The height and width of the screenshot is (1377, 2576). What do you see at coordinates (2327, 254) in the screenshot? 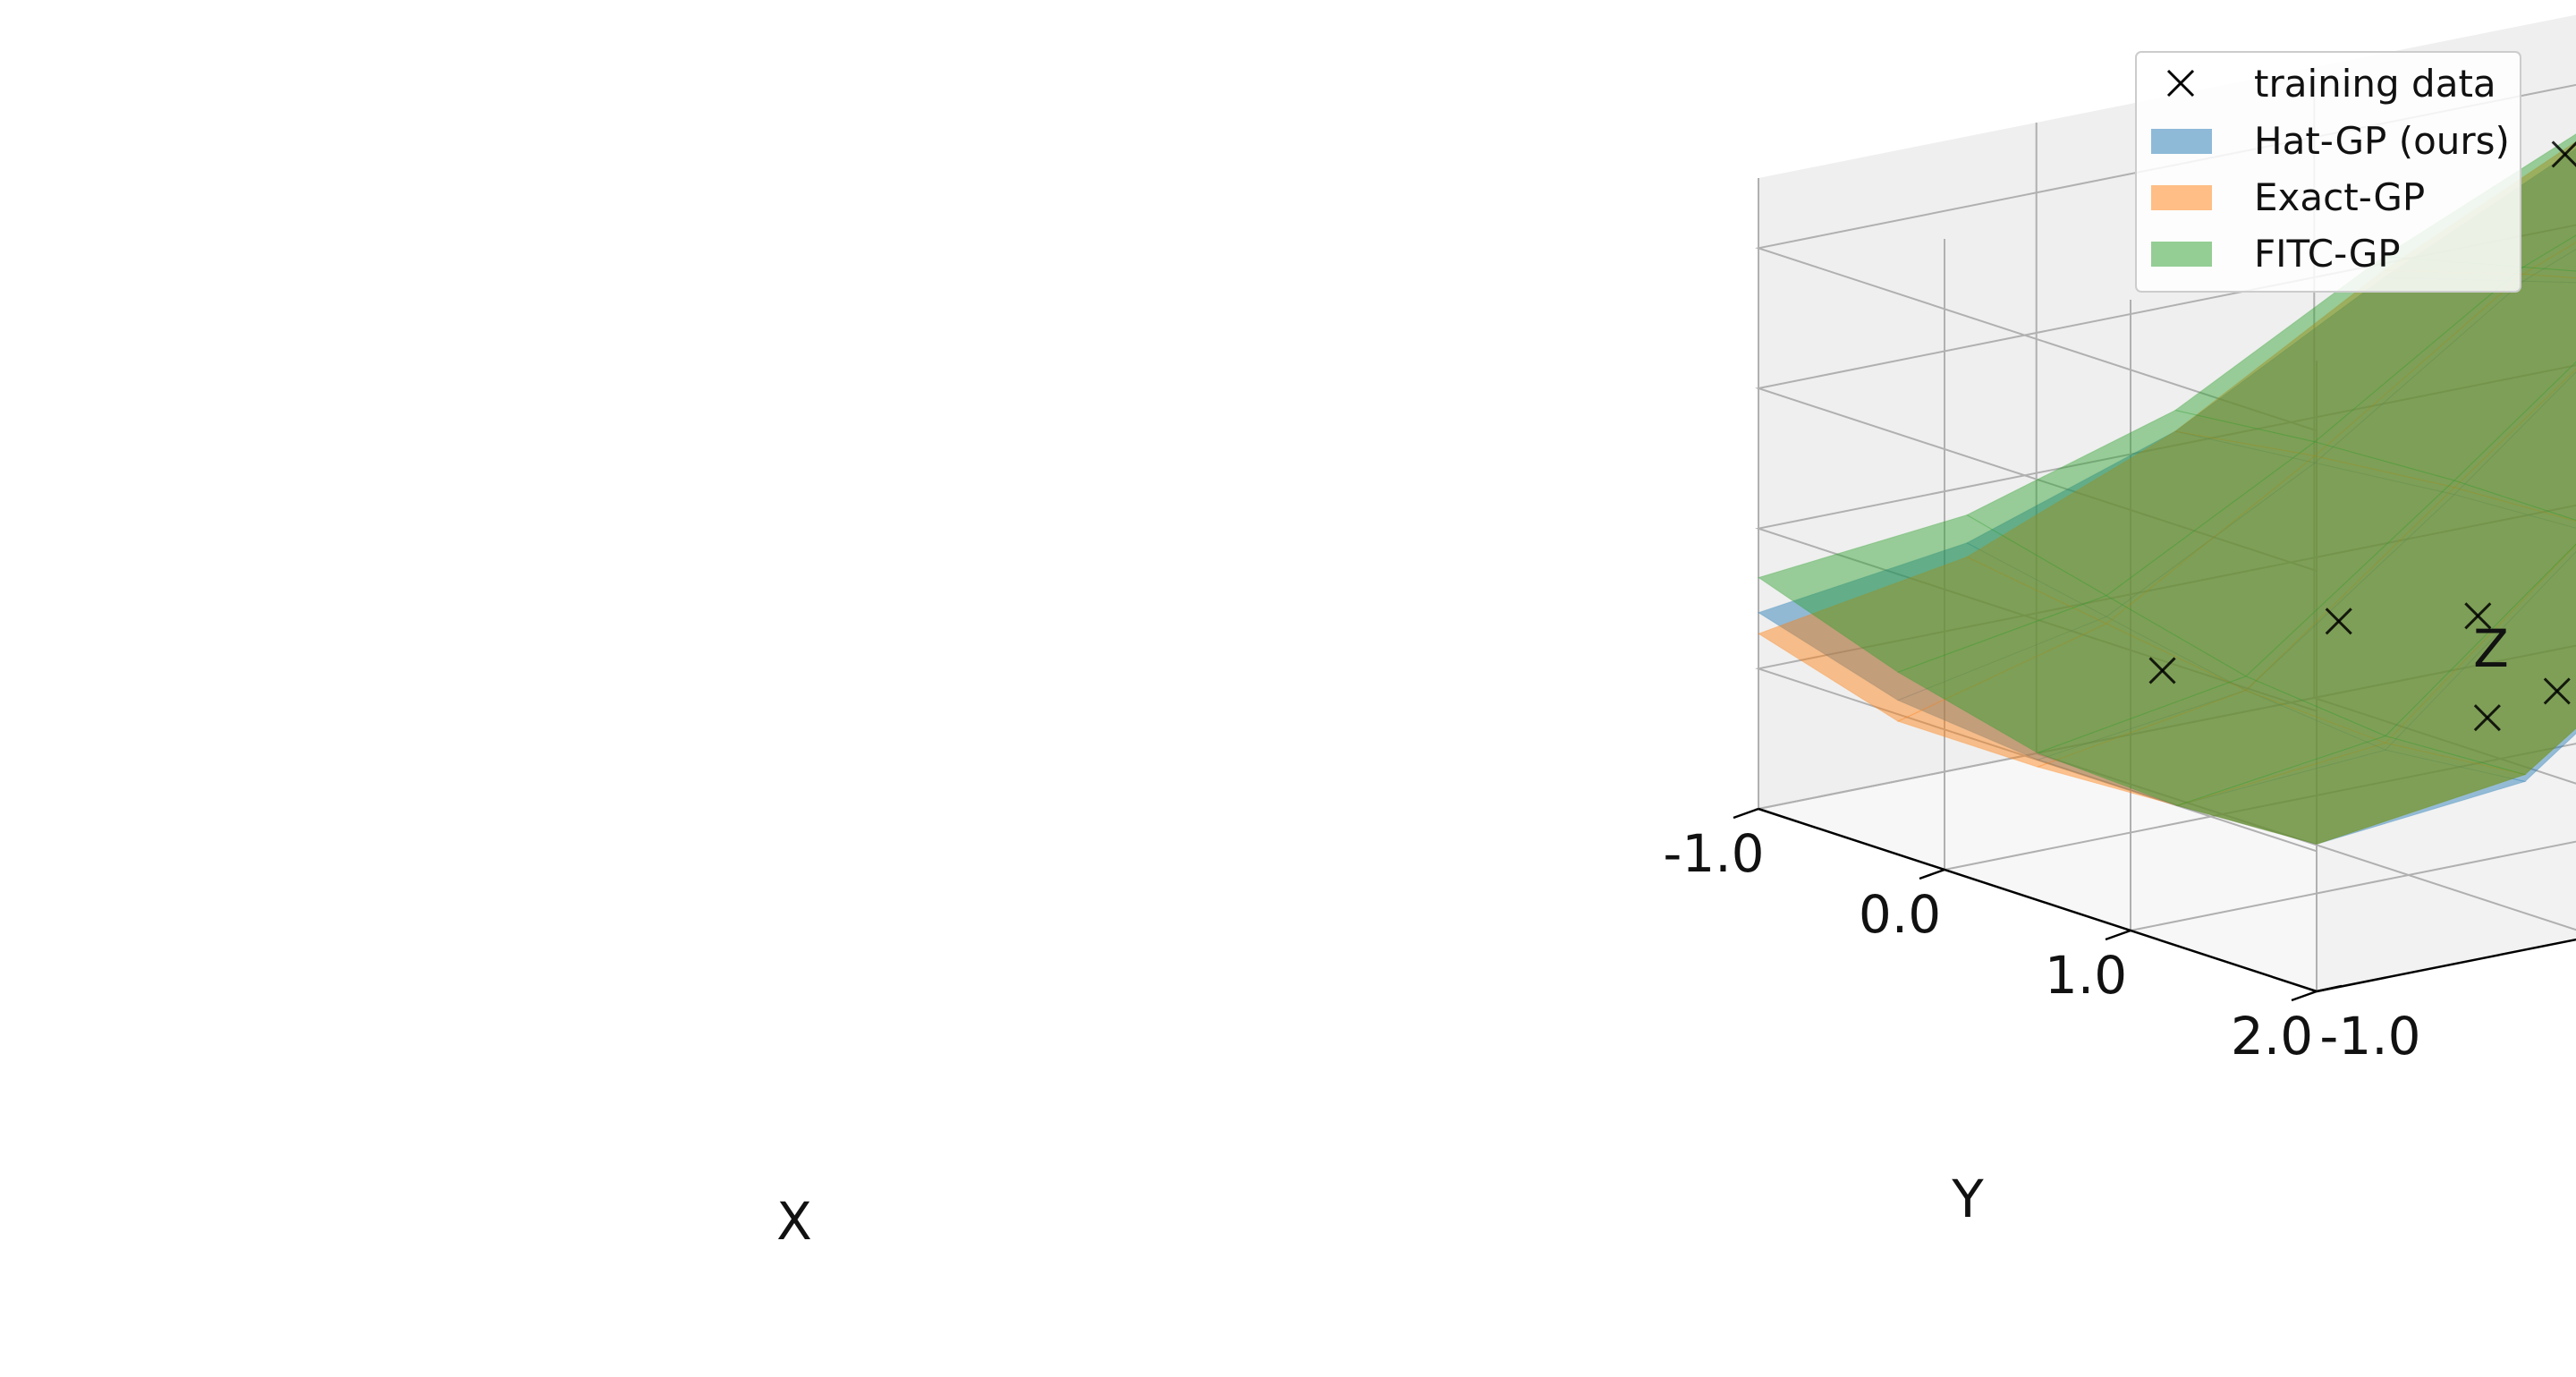
I see `legend-label: FITC-GP` at bounding box center [2327, 254].